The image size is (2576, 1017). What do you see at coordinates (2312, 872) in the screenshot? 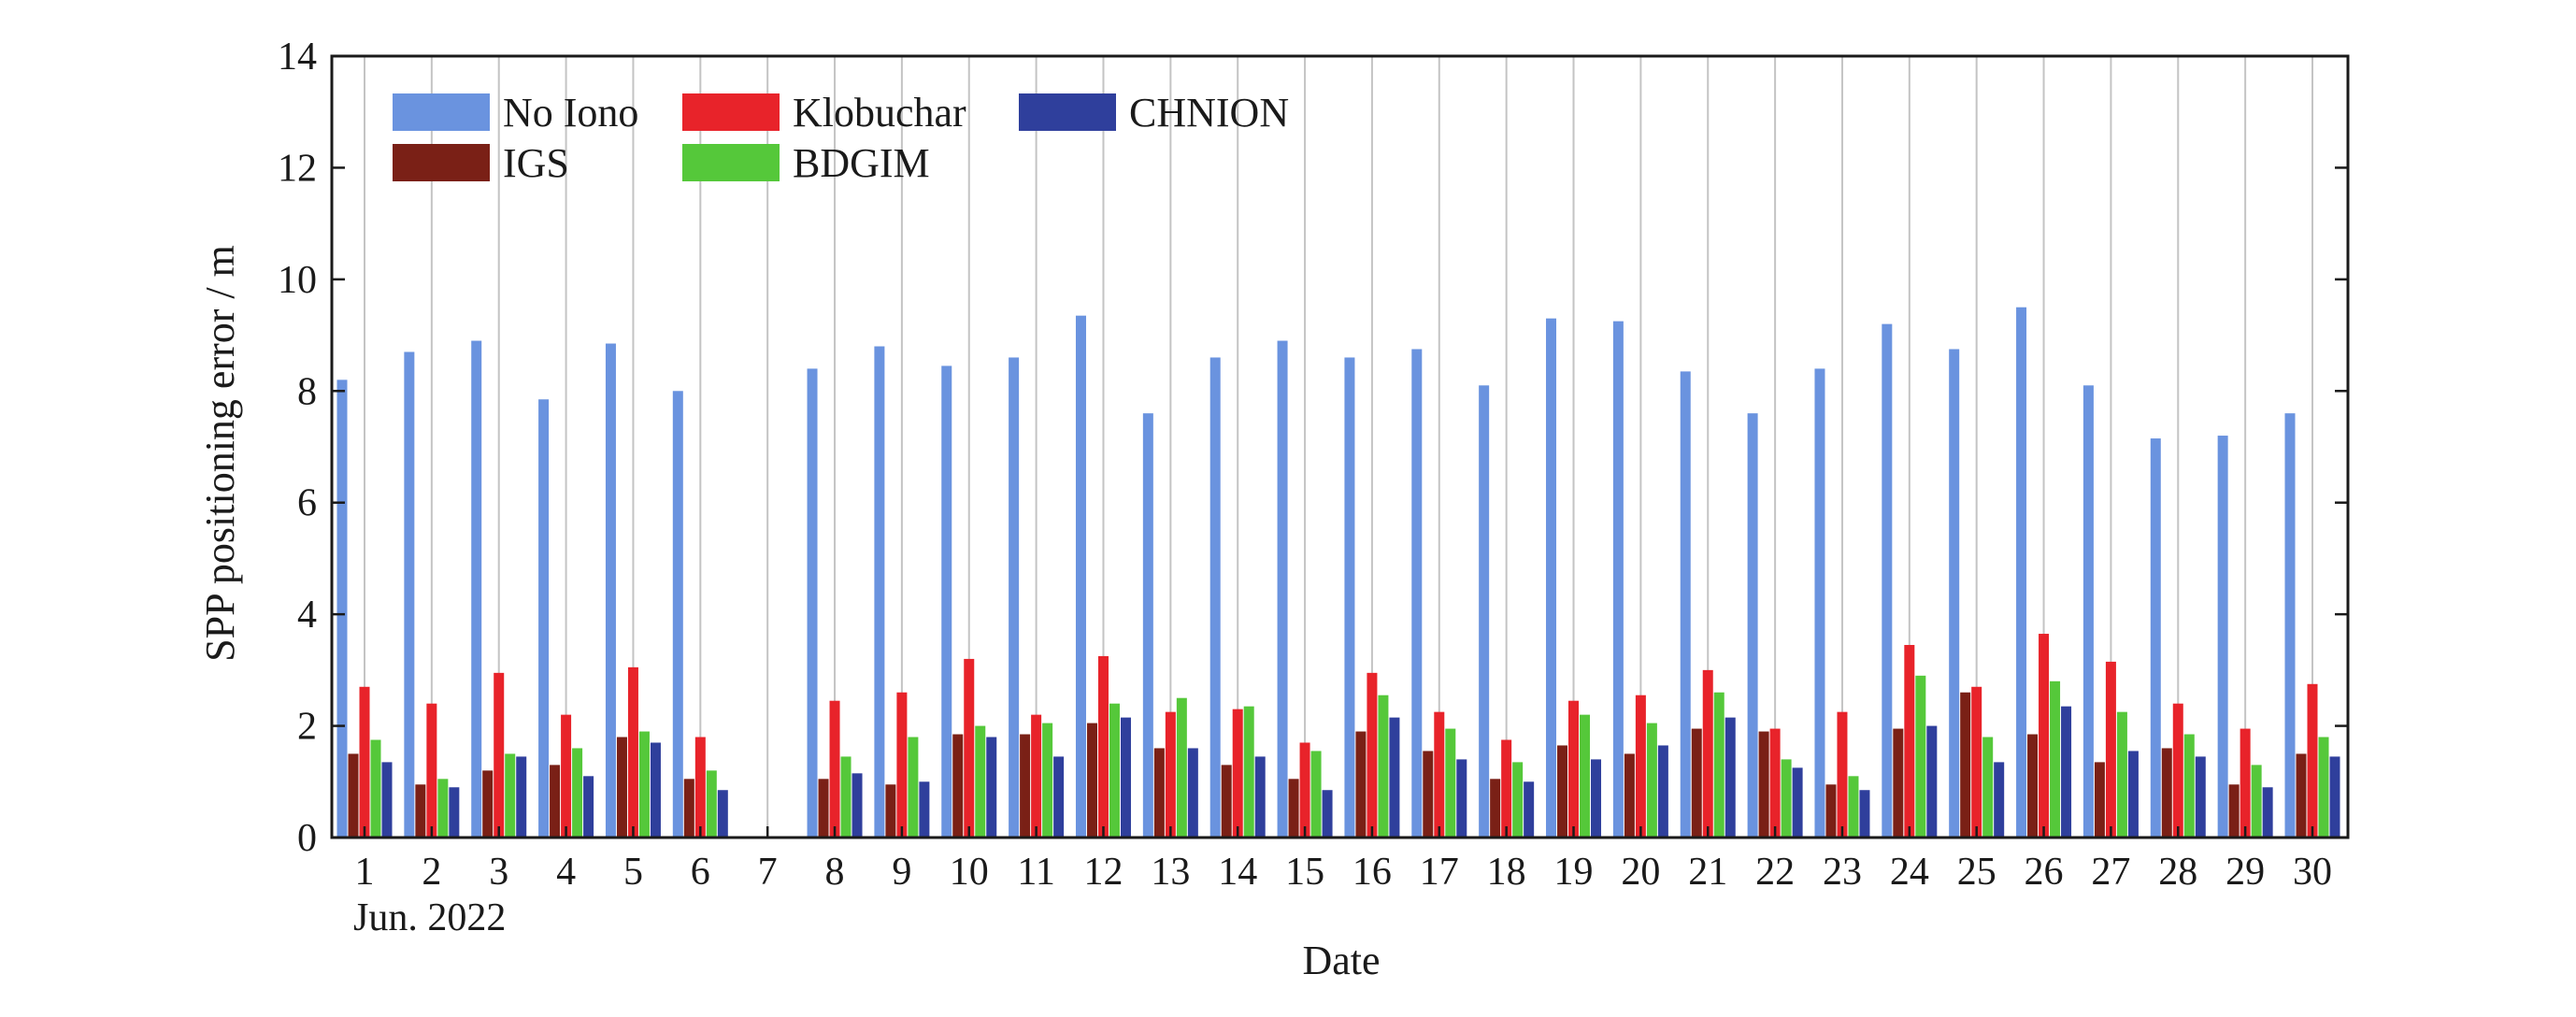
I see `x-tick-label: 30` at bounding box center [2312, 872].